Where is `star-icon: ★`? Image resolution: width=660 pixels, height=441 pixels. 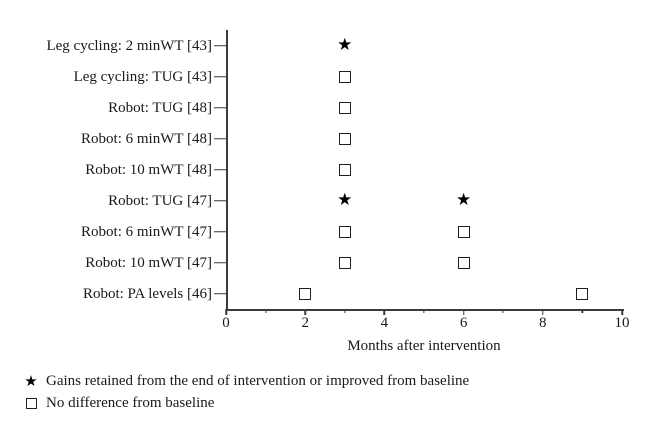 star-icon: ★ is located at coordinates (31, 381).